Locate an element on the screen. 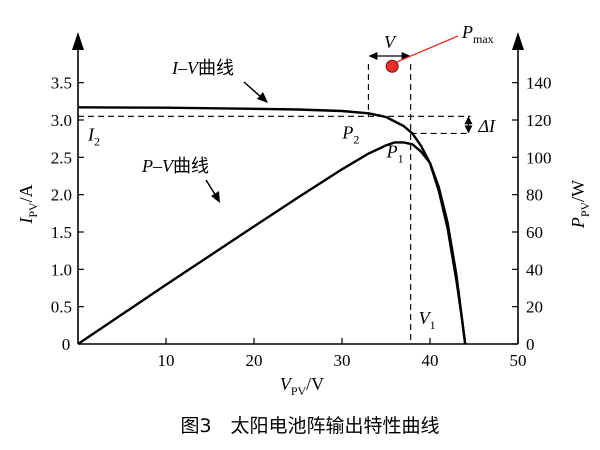  left-y-axis-arrow is located at coordinates (78, 41).